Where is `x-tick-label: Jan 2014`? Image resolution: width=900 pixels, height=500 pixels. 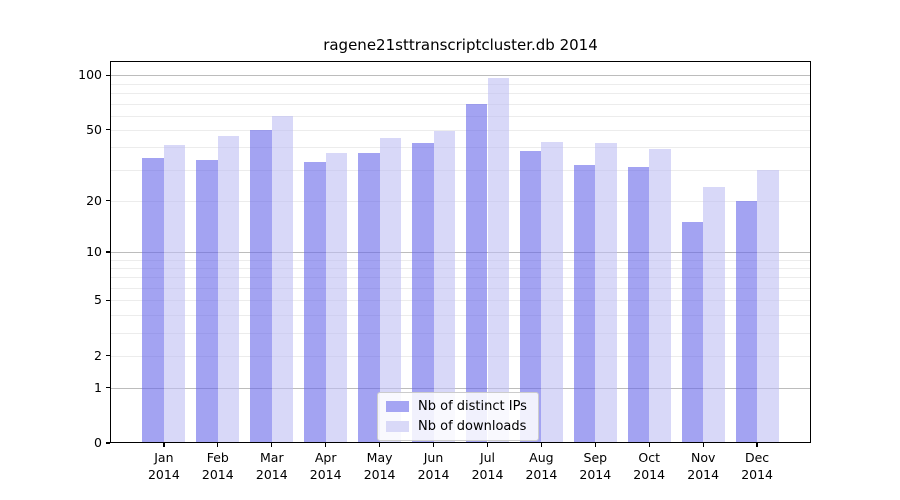
x-tick-label: Jan 2014 is located at coordinates (163, 466).